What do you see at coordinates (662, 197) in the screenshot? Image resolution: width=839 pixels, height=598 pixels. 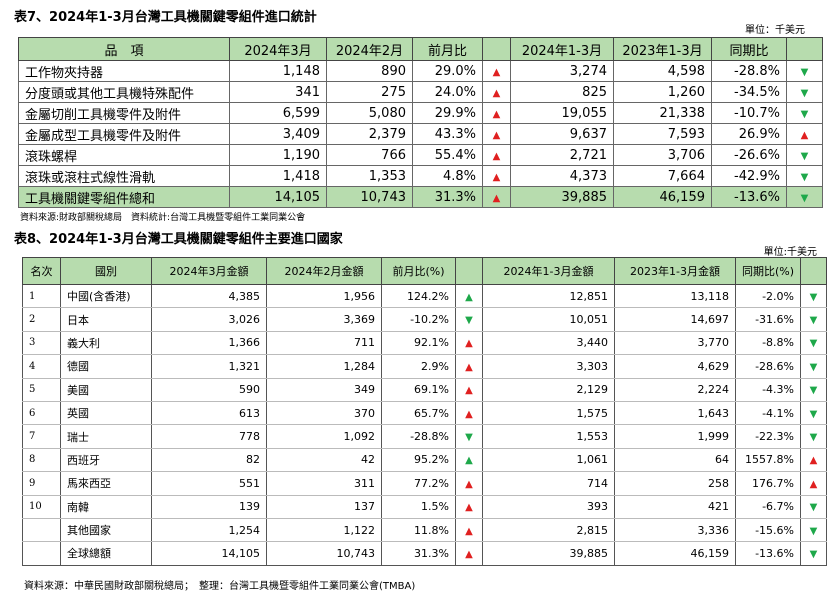 I see `value-2023-q1: 46,159` at bounding box center [662, 197].